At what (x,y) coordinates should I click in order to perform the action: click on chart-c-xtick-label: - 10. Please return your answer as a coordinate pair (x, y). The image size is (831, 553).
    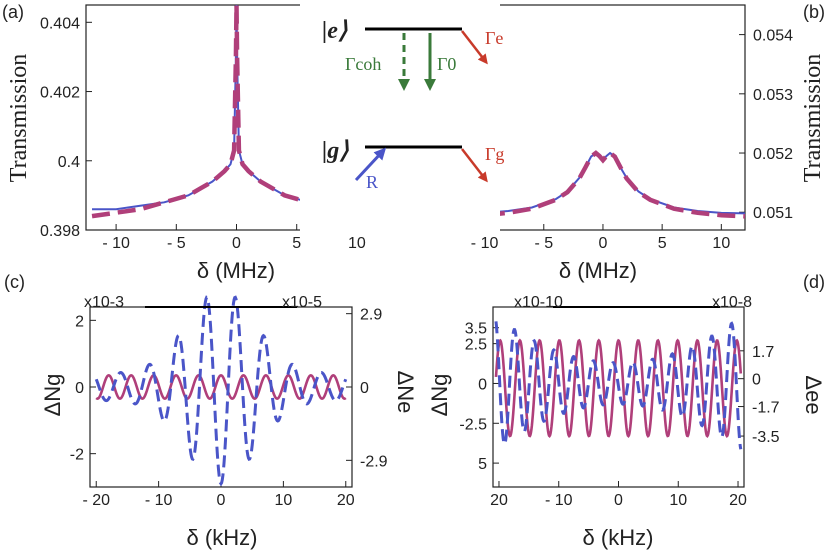
    Looking at the image, I should click on (159, 500).